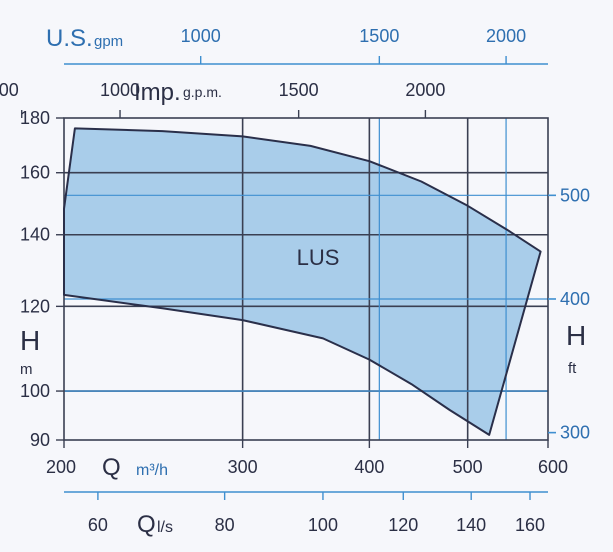 This screenshot has height=552, width=613. What do you see at coordinates (243, 467) in the screenshot?
I see `x-tick-label-m3h-300: 300` at bounding box center [243, 467].